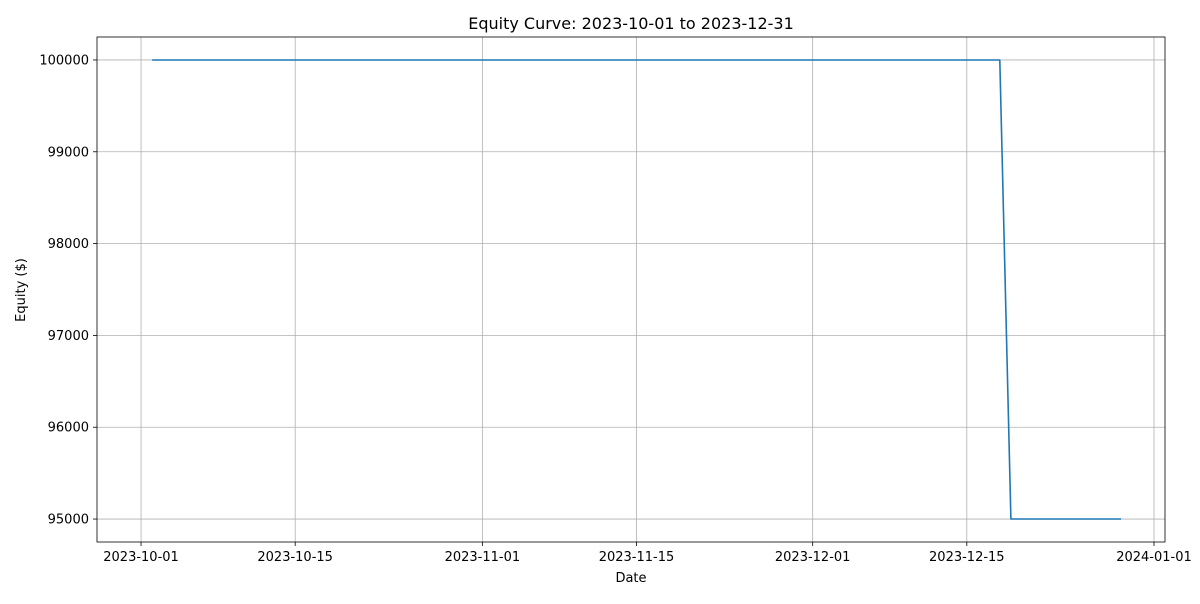 This screenshot has width=1200, height=604. I want to click on x-tick-label: 2023-11-01, so click(483, 557).